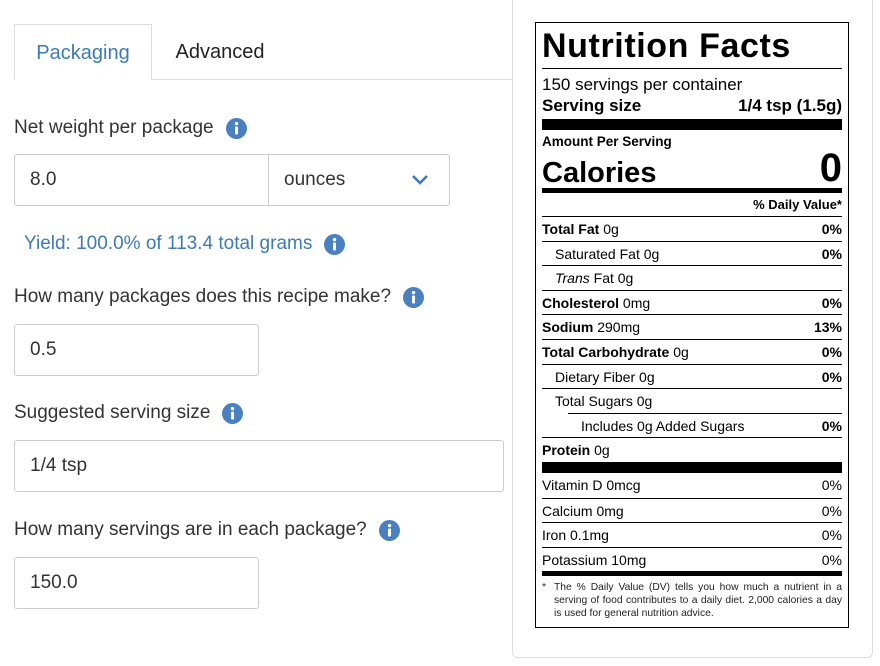 The width and height of the screenshot is (880, 666). I want to click on calories-row: Calories 0, so click(692, 168).